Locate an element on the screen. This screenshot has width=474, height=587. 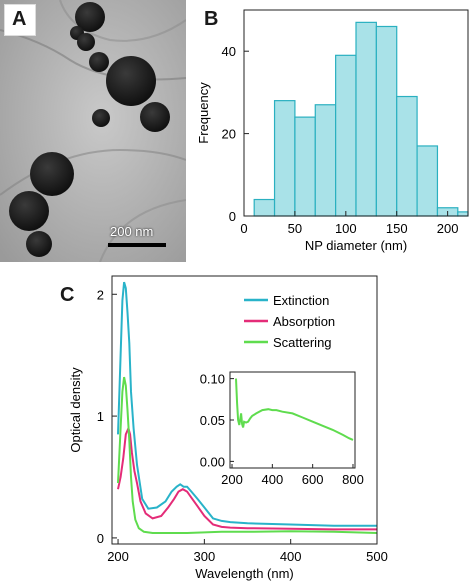
panel-letter-a: A is located at coordinates (19, 19).